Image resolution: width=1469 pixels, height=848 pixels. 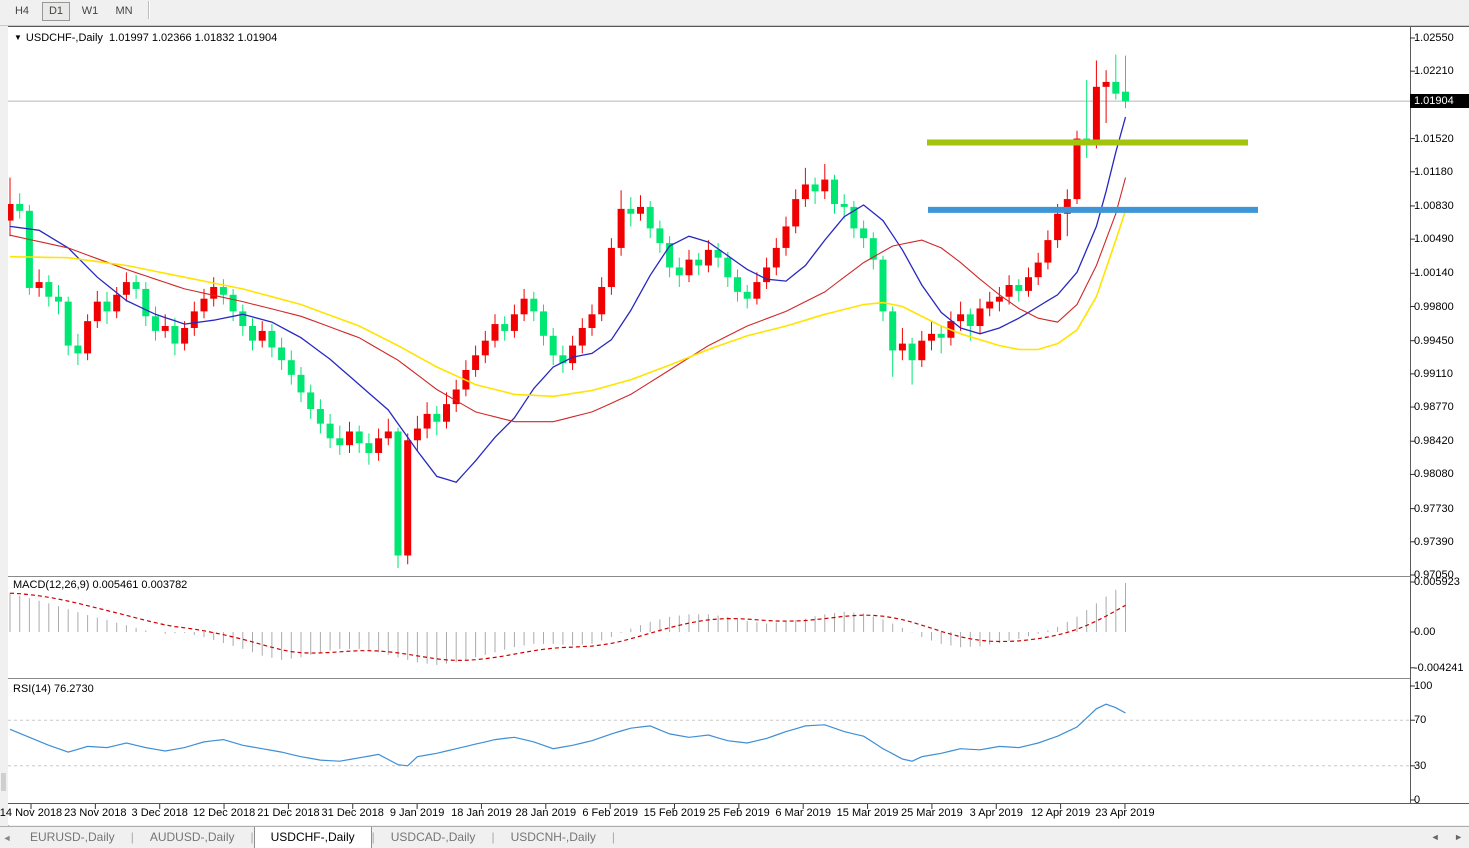 I want to click on macd-signal-line, so click(x=567, y=627).